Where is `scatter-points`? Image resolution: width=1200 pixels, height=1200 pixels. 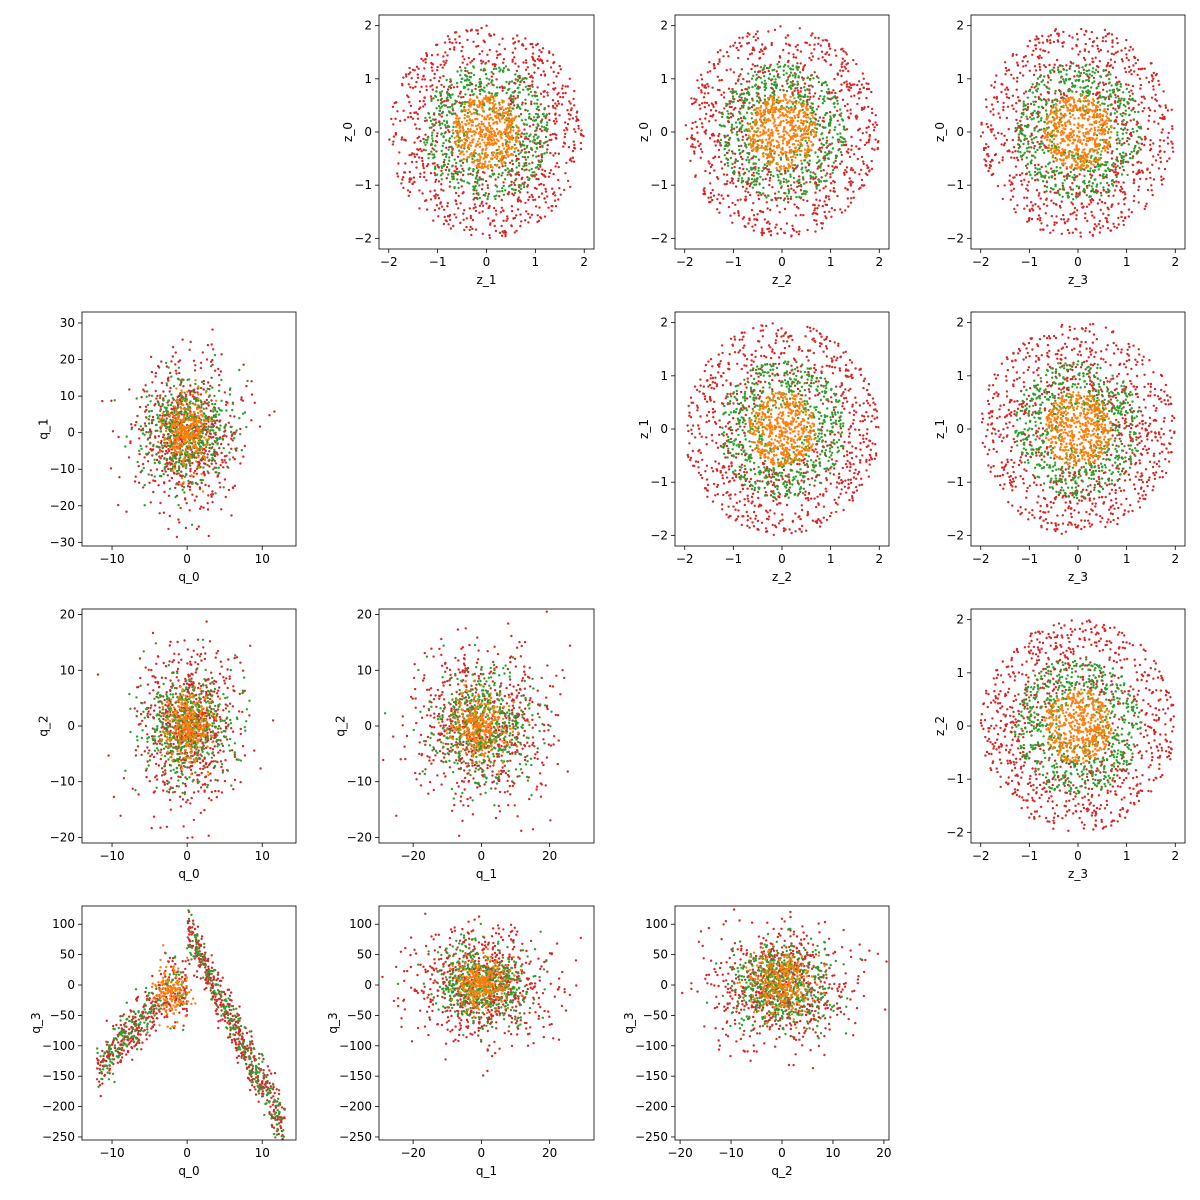
scatter-points is located at coordinates (1077, 132).